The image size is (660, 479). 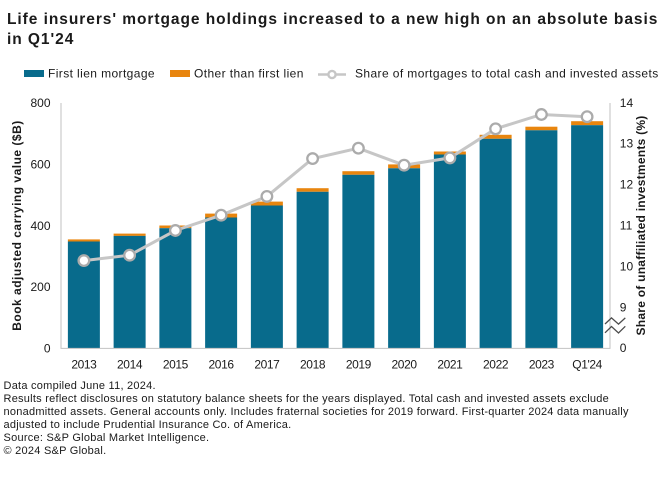 What do you see at coordinates (542, 365) in the screenshot?
I see `svg-text: 2023` at bounding box center [542, 365].